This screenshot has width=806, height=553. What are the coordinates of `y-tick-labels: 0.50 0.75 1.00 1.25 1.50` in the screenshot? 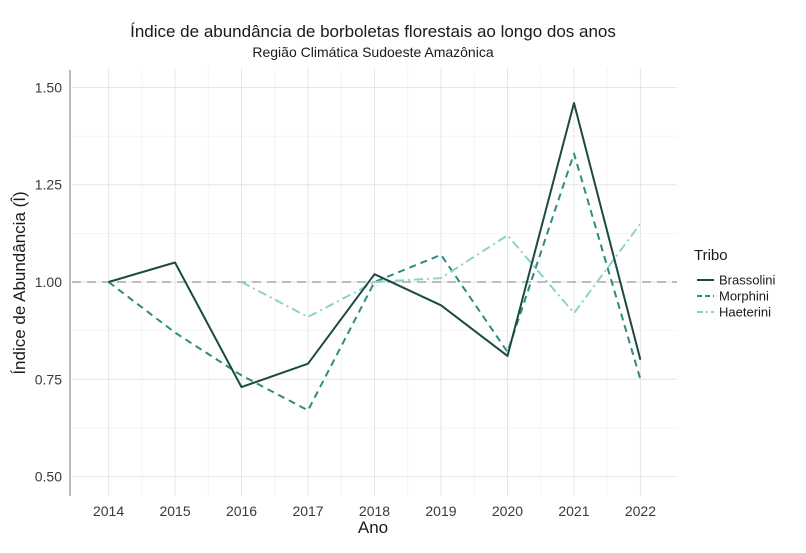 It's located at (48, 281).